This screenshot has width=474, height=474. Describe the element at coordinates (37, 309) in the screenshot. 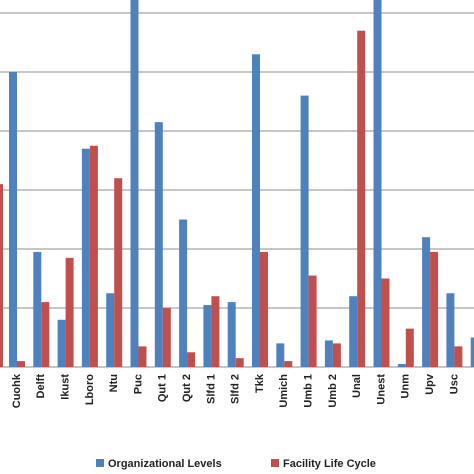

I see `bar-delft-organizational-levels` at that location.